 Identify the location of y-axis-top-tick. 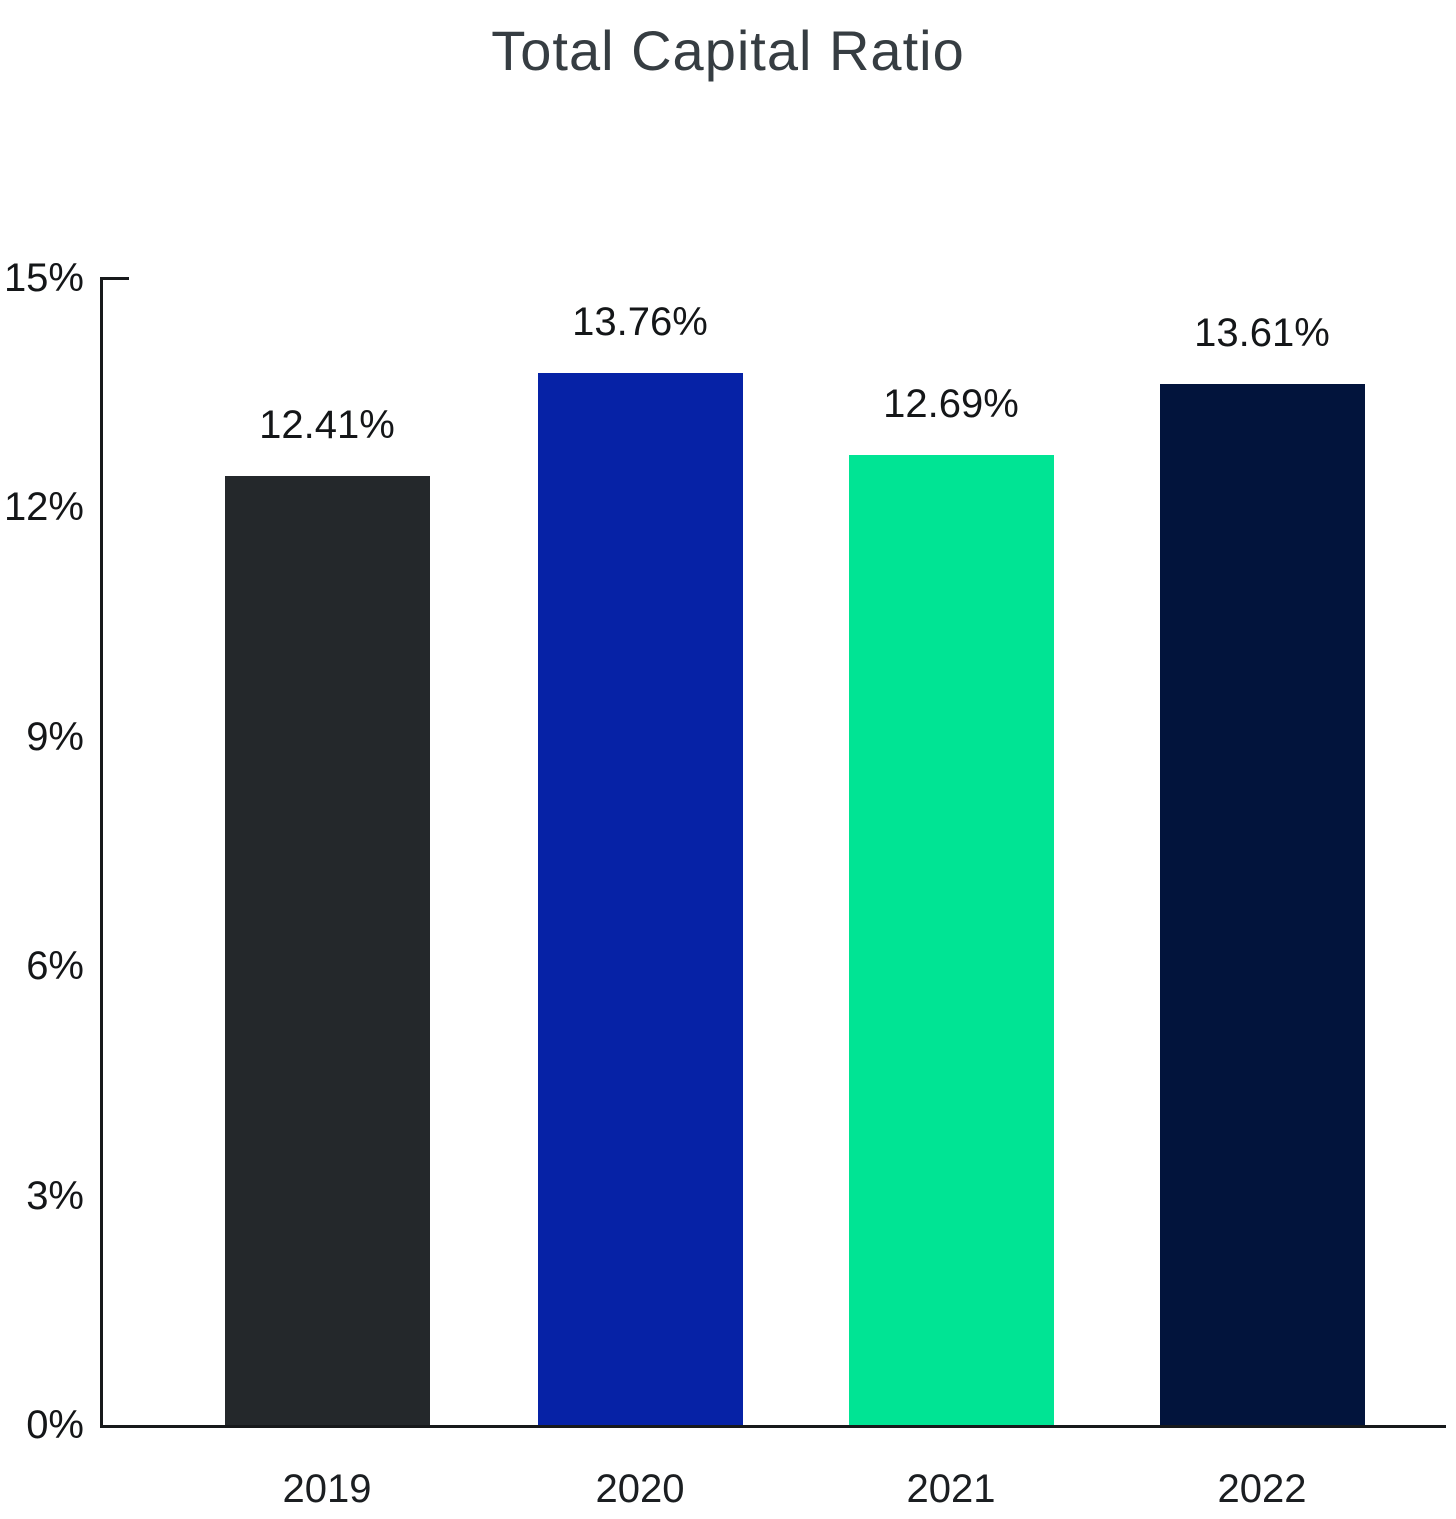
(114, 278).